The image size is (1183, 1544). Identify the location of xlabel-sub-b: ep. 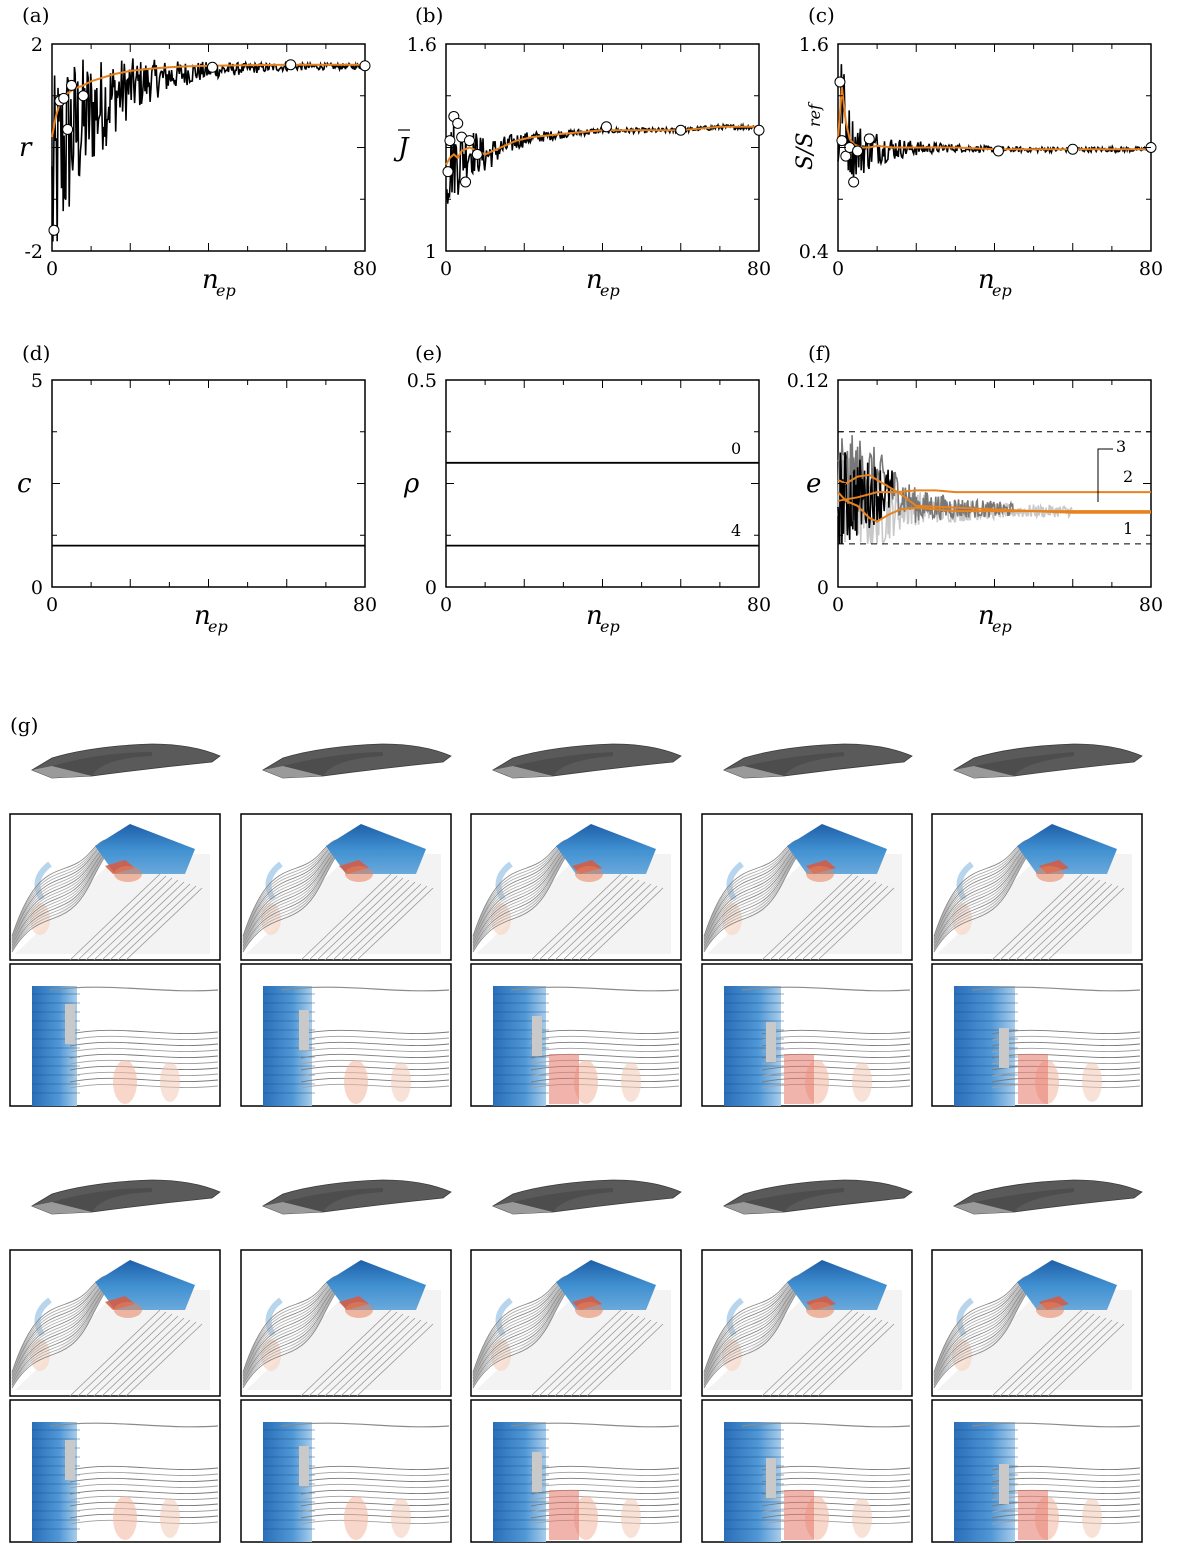
(610, 290).